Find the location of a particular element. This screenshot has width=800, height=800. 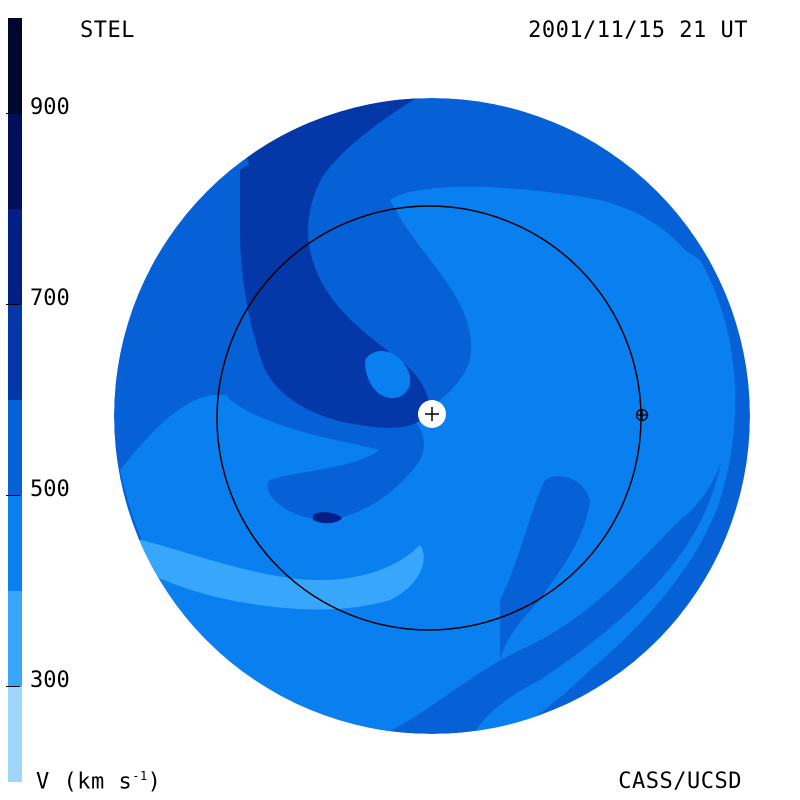

units-text: V (km s is located at coordinates (84, 781).